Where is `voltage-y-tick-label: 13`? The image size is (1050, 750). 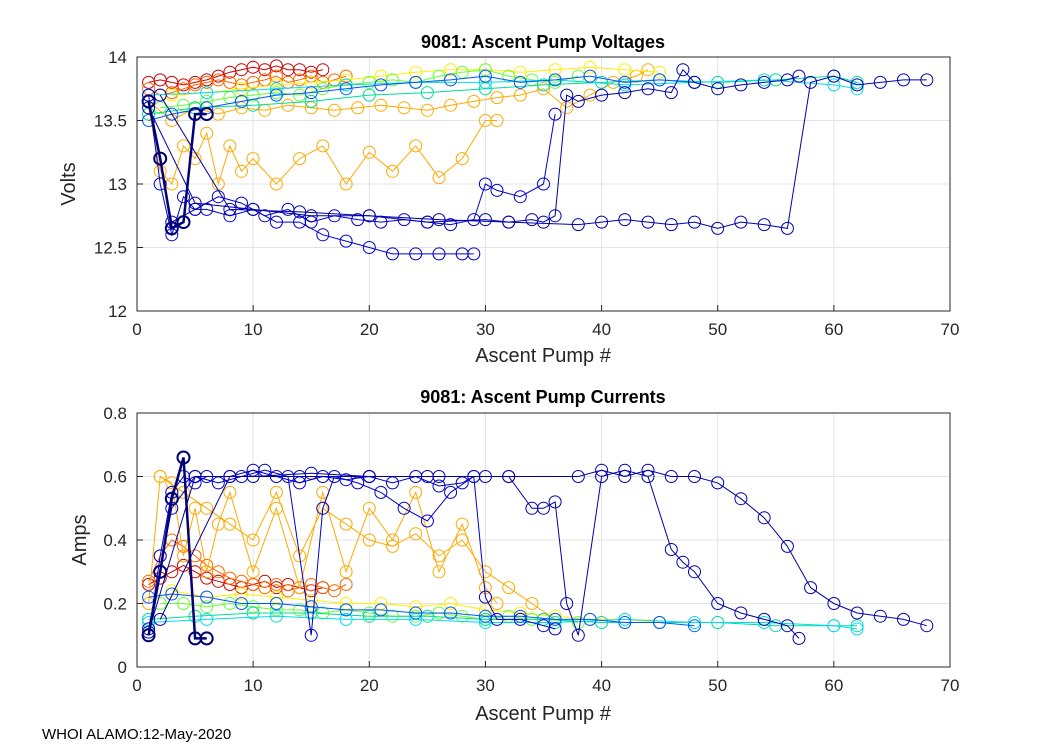 voltage-y-tick-label: 13 is located at coordinates (117, 184).